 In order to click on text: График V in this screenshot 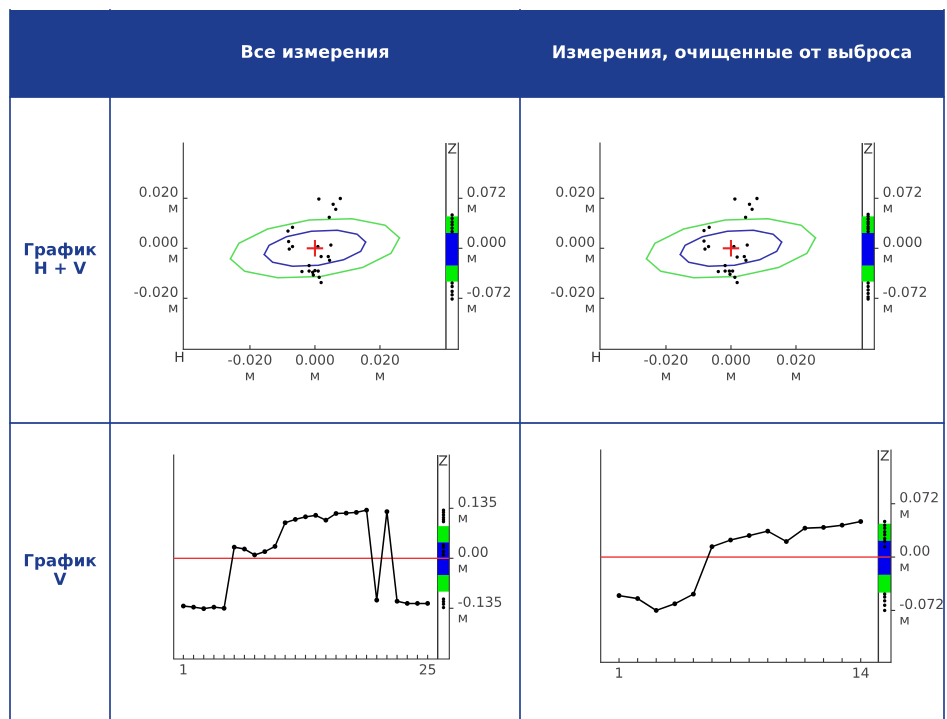, I will do `click(60, 569)`.